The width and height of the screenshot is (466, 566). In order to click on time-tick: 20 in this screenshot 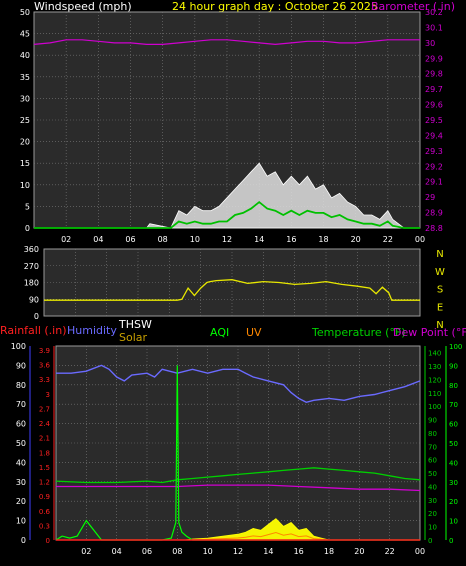, I will do `click(356, 239)`.